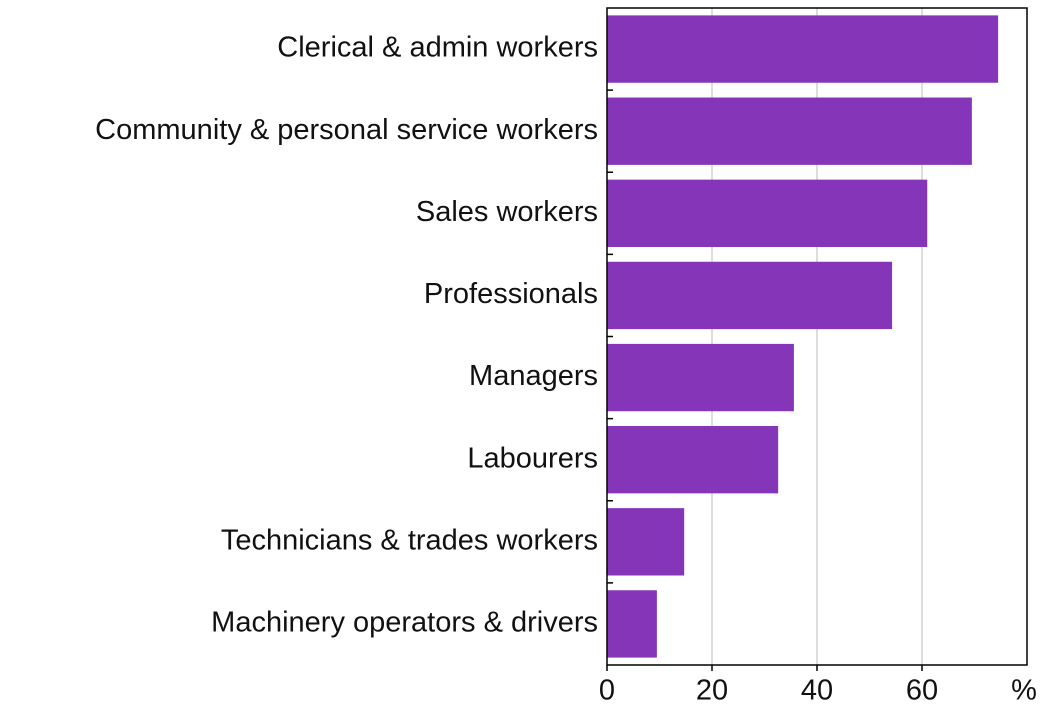 Image resolution: width=1044 pixels, height=714 pixels. Describe the element at coordinates (437, 48) in the screenshot. I see `y-tick-label: Clerical & admin workers` at that location.